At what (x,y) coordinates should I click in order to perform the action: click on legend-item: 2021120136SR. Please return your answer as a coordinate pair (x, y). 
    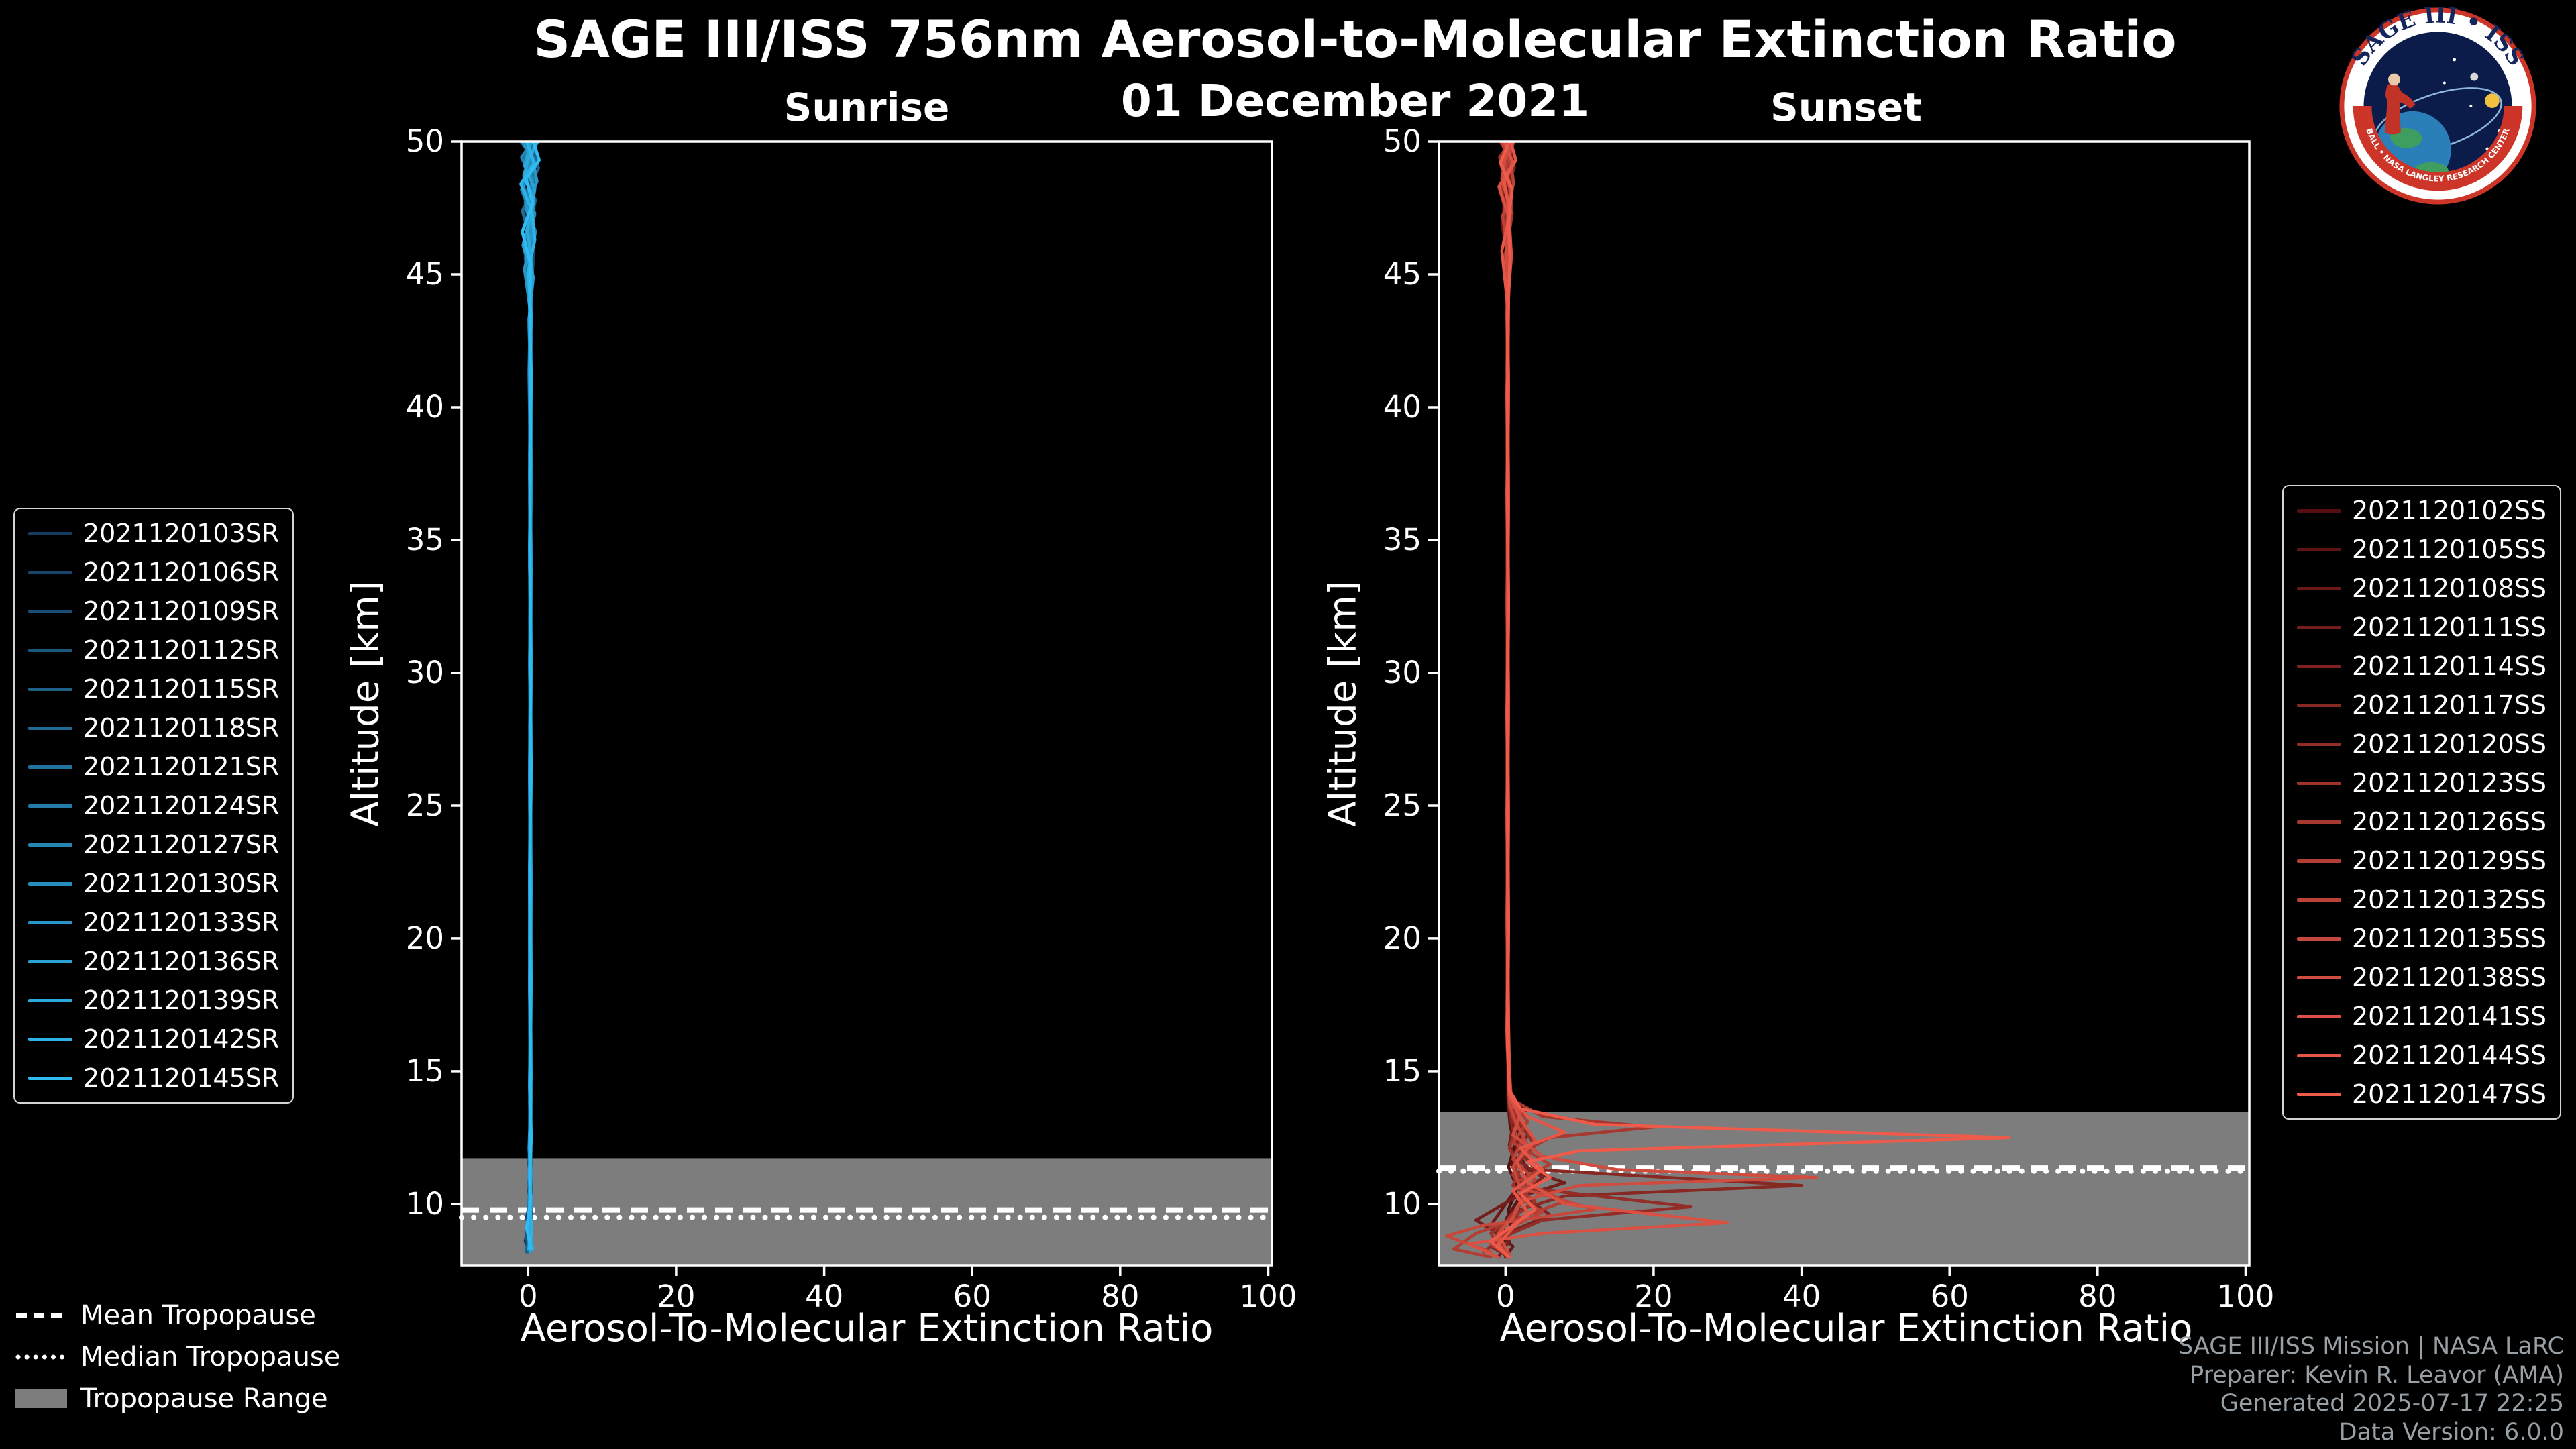
    Looking at the image, I should click on (153, 961).